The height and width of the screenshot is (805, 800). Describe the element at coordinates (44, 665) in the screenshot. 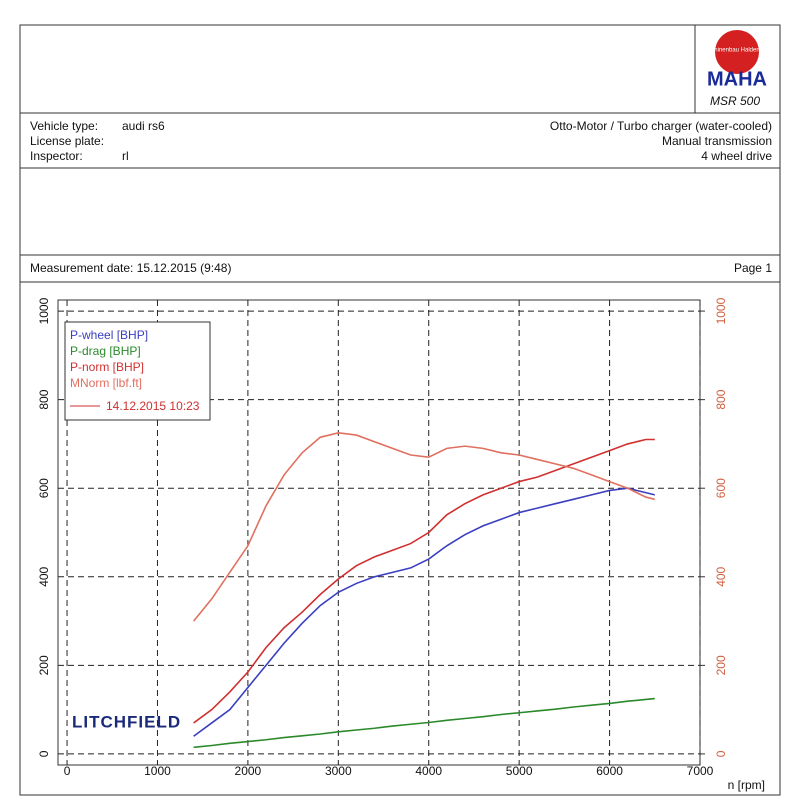

I see `y-tick-label: 200` at that location.